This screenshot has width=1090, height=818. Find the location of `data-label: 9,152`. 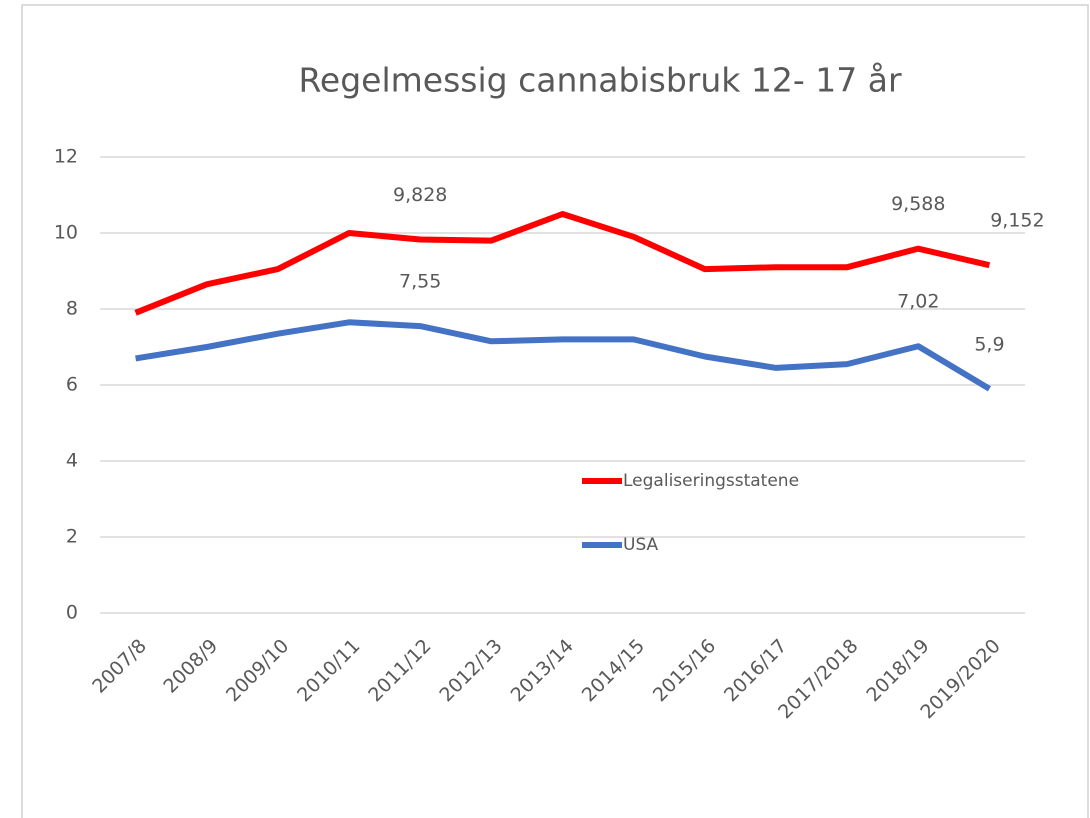

data-label: 9,152 is located at coordinates (1017, 221).